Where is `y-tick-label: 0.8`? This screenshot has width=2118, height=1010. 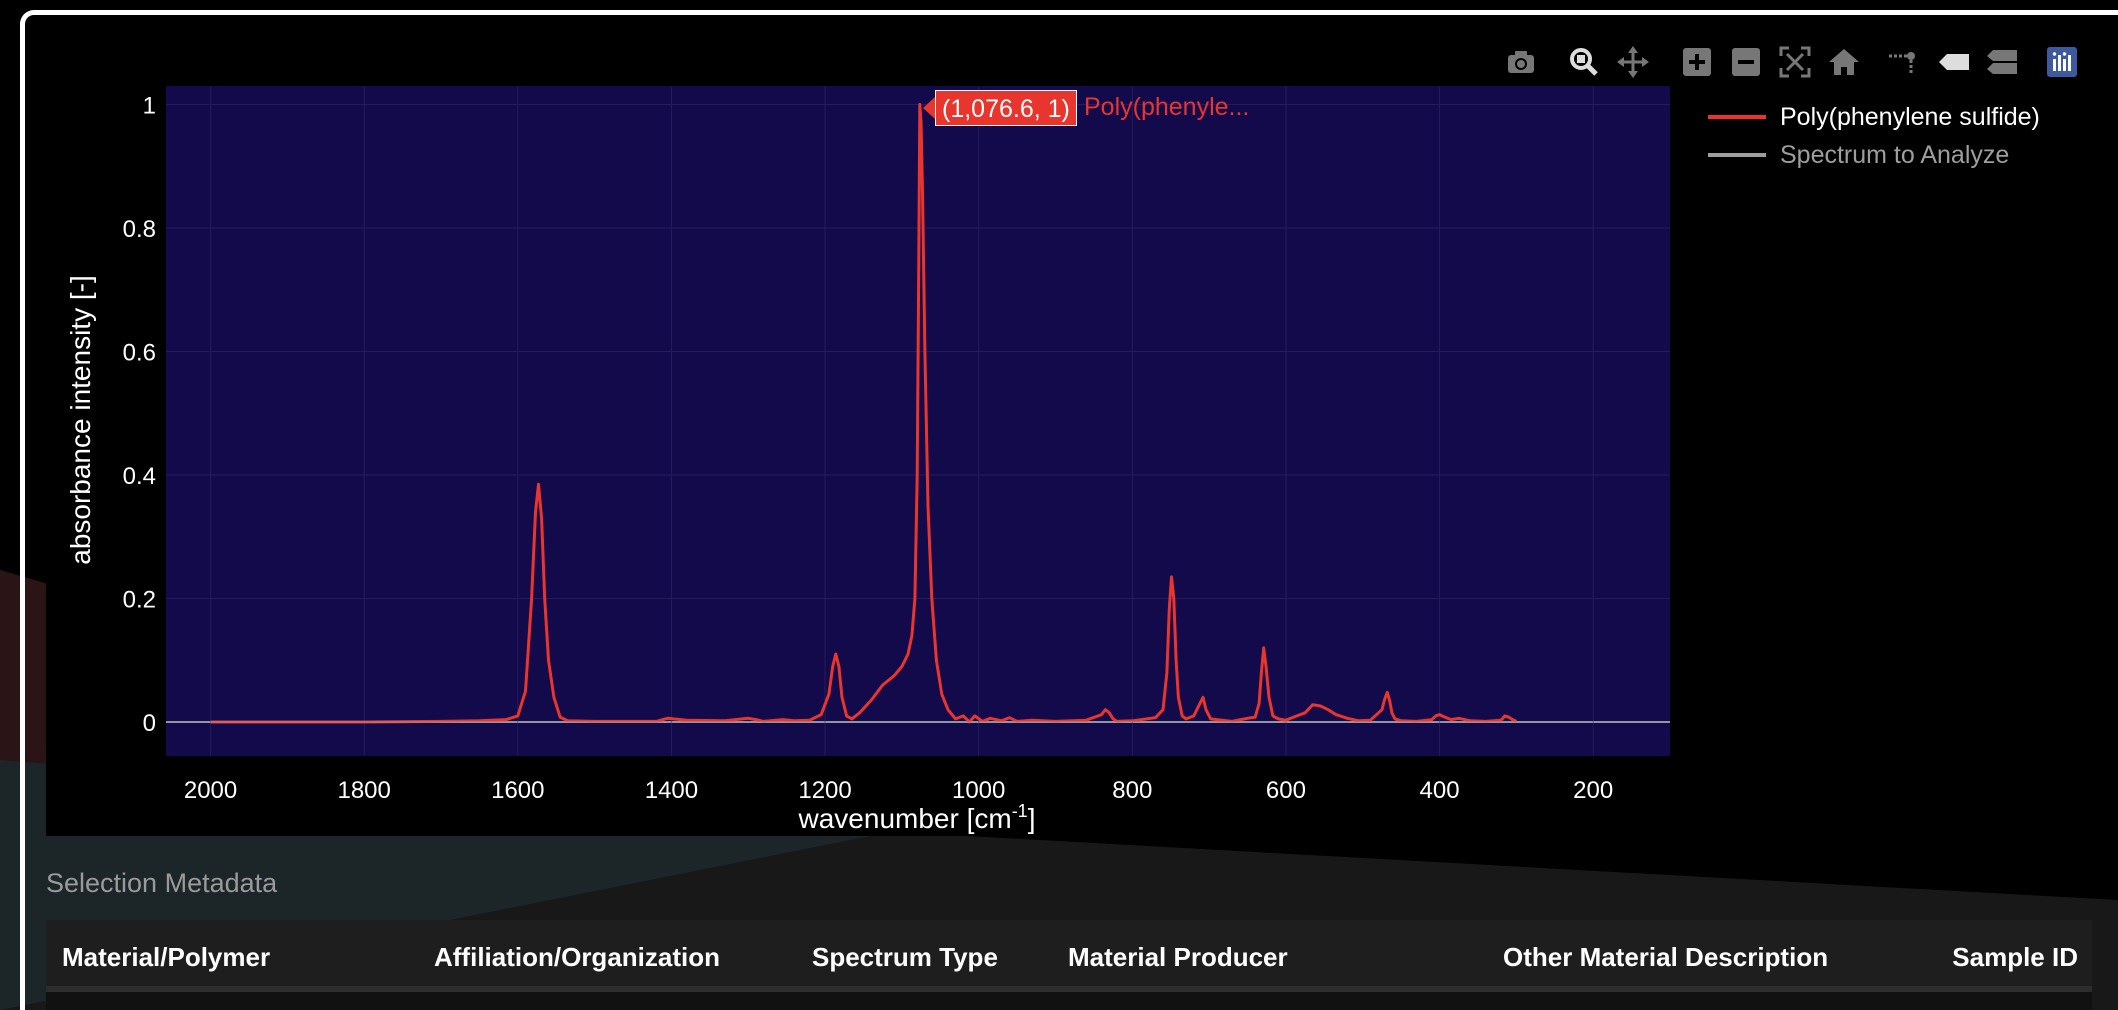 y-tick-label: 0.8 is located at coordinates (139, 229).